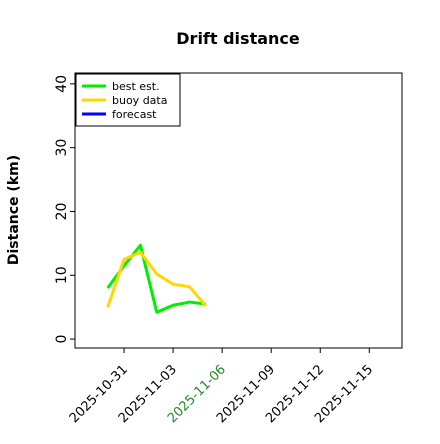 The height and width of the screenshot is (444, 440). Describe the element at coordinates (62, 84) in the screenshot. I see `y-tick-label: 40` at that location.